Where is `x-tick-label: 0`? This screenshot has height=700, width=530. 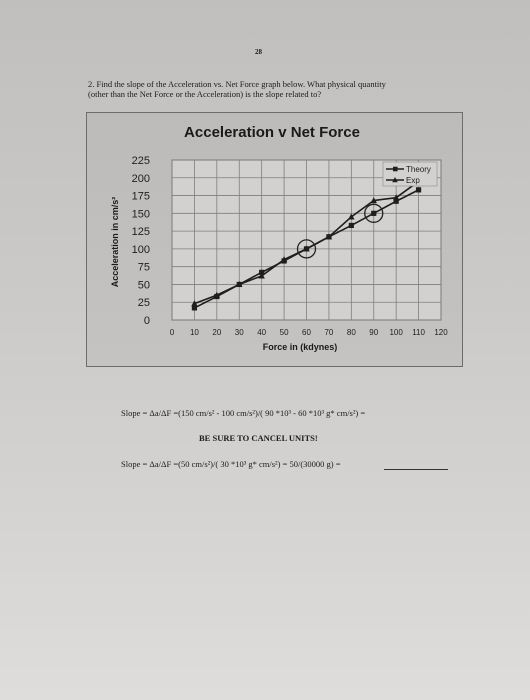
x-tick-label: 0 is located at coordinates (172, 332).